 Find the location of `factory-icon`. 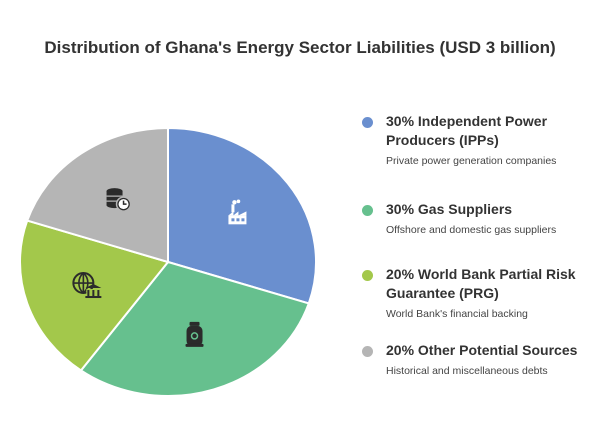

factory-icon is located at coordinates (237, 212).